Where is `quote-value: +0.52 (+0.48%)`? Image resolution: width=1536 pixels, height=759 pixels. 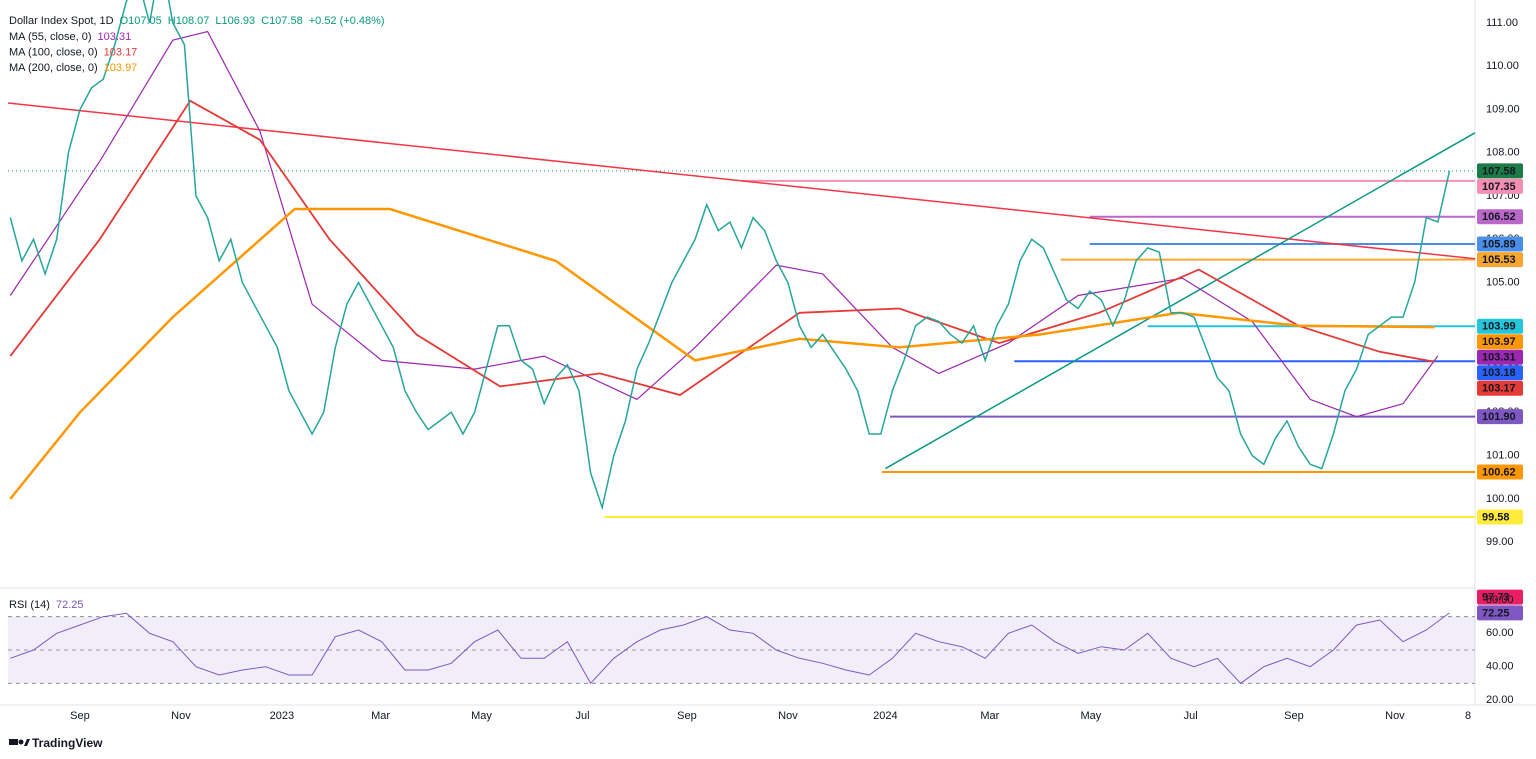
quote-value: +0.52 (+0.48%) is located at coordinates (347, 21).